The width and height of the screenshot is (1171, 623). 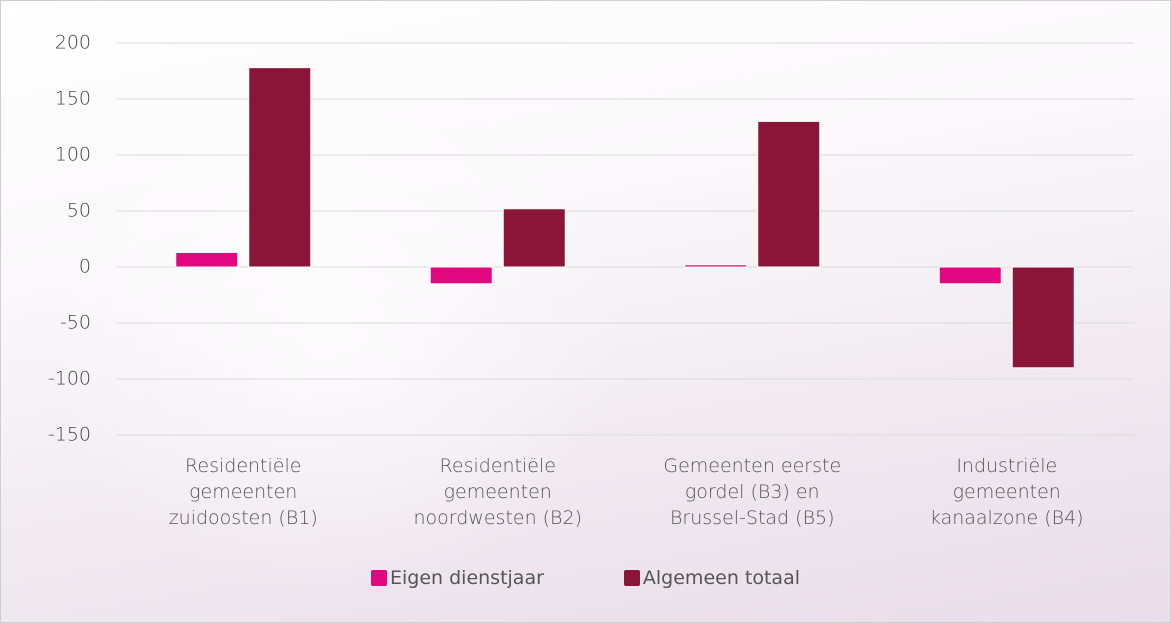 What do you see at coordinates (85, 267) in the screenshot?
I see `y-tick-label: 0` at bounding box center [85, 267].